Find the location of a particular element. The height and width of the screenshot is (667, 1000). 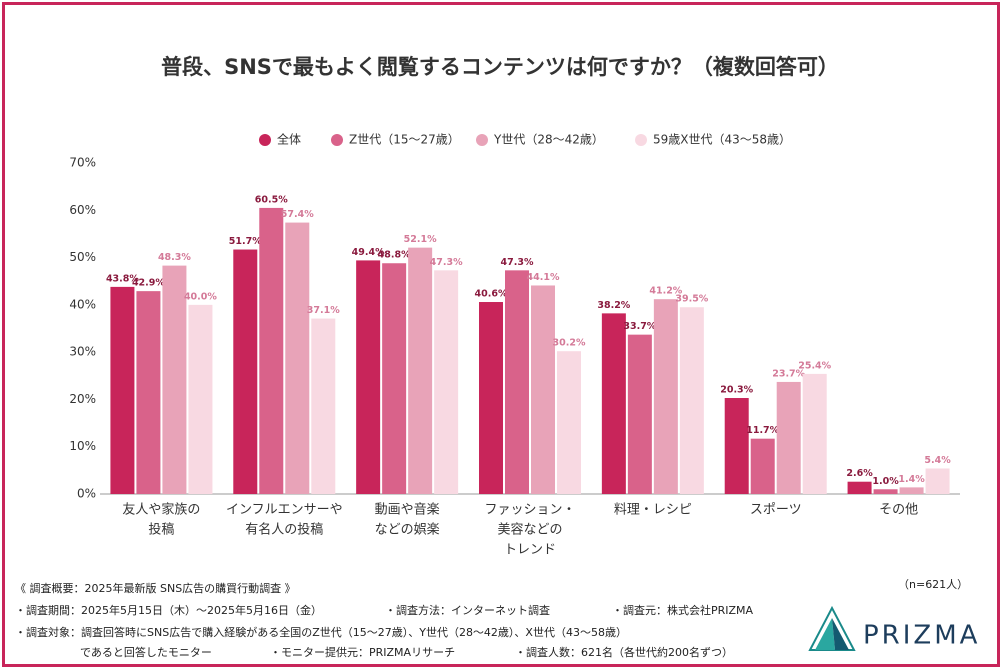

footer-provider: ・モニター提供元：PRIZMAリサーチ is located at coordinates (363, 652).